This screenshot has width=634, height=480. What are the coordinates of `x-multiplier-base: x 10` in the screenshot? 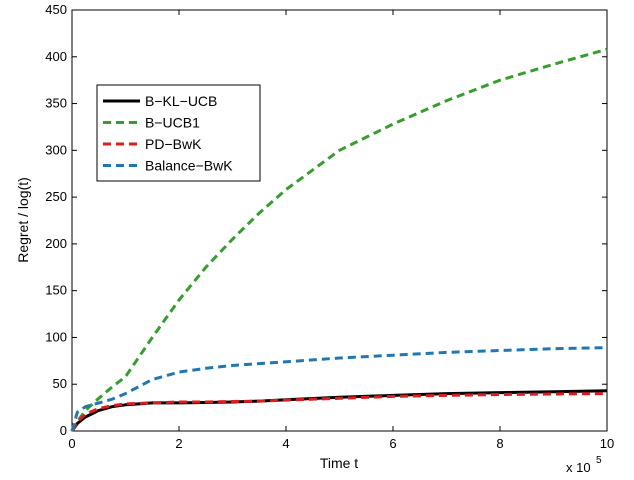 It's located at (578, 467).